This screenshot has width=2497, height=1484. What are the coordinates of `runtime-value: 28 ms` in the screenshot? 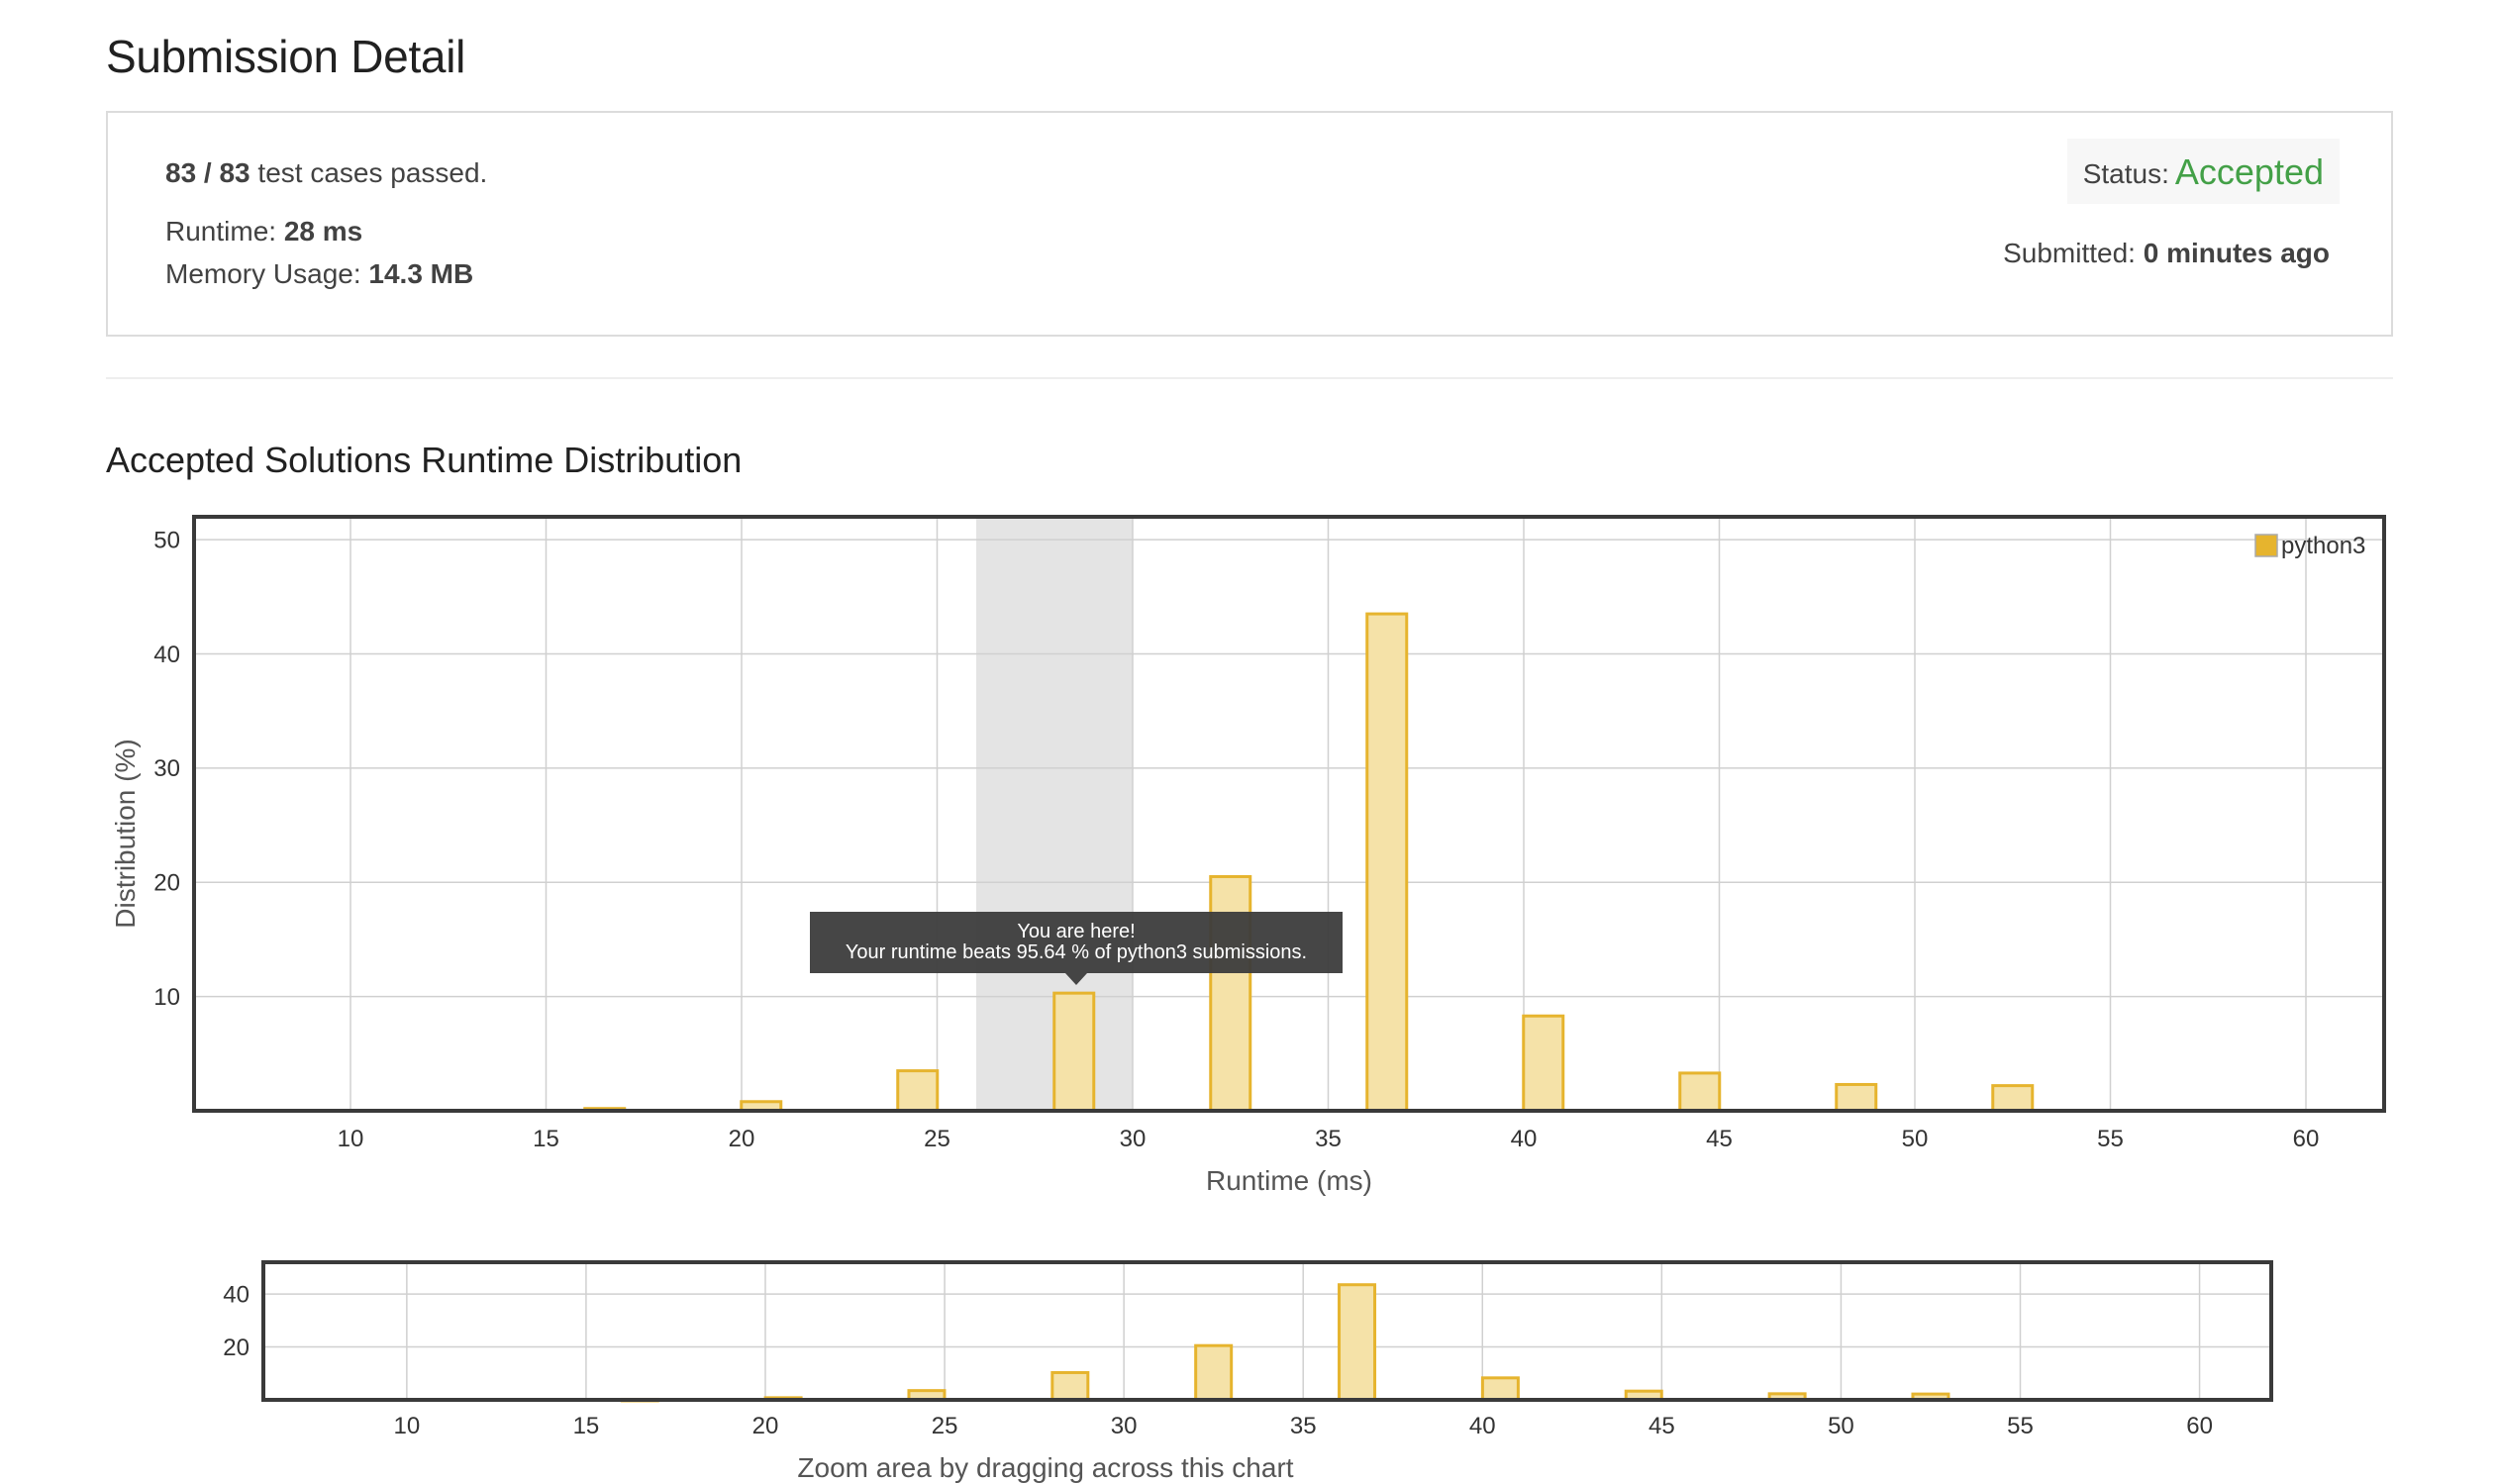 It's located at (323, 231).